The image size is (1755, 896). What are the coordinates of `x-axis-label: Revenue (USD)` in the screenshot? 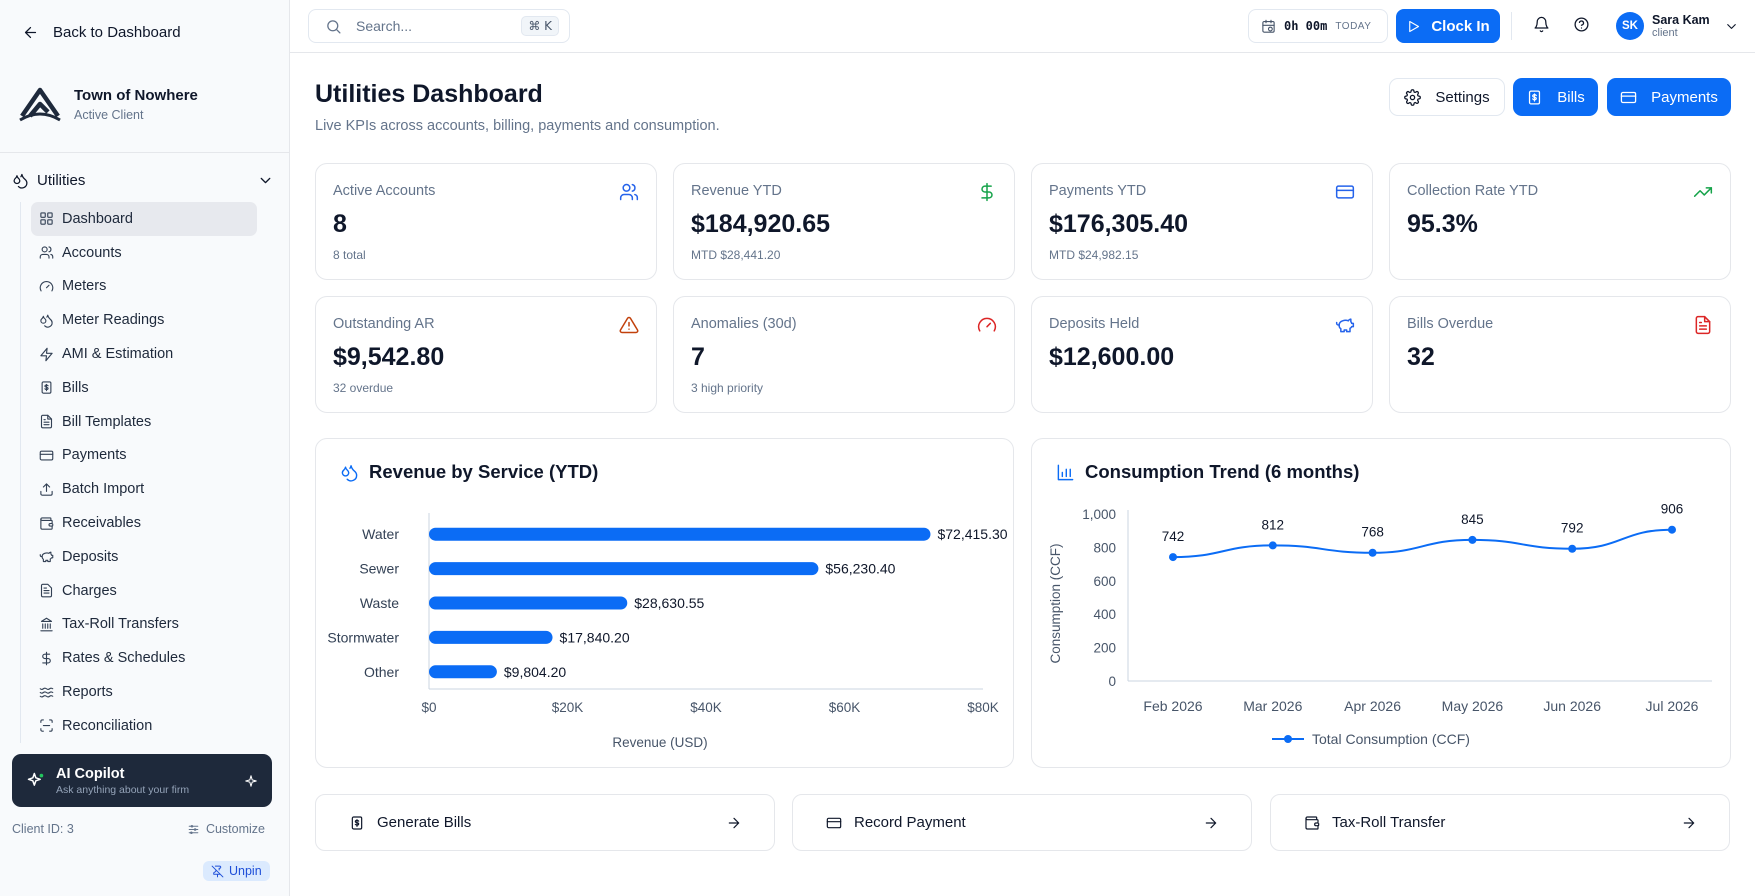 It's located at (659, 742).